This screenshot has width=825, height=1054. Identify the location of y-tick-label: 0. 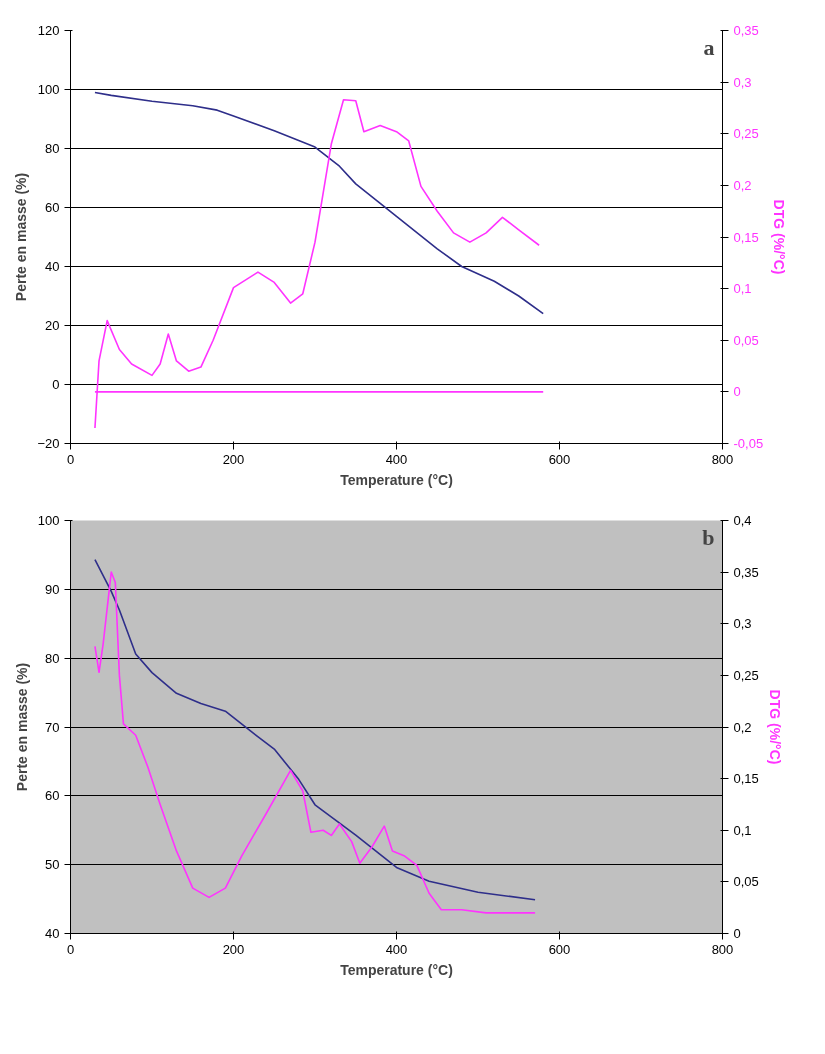
(56, 384).